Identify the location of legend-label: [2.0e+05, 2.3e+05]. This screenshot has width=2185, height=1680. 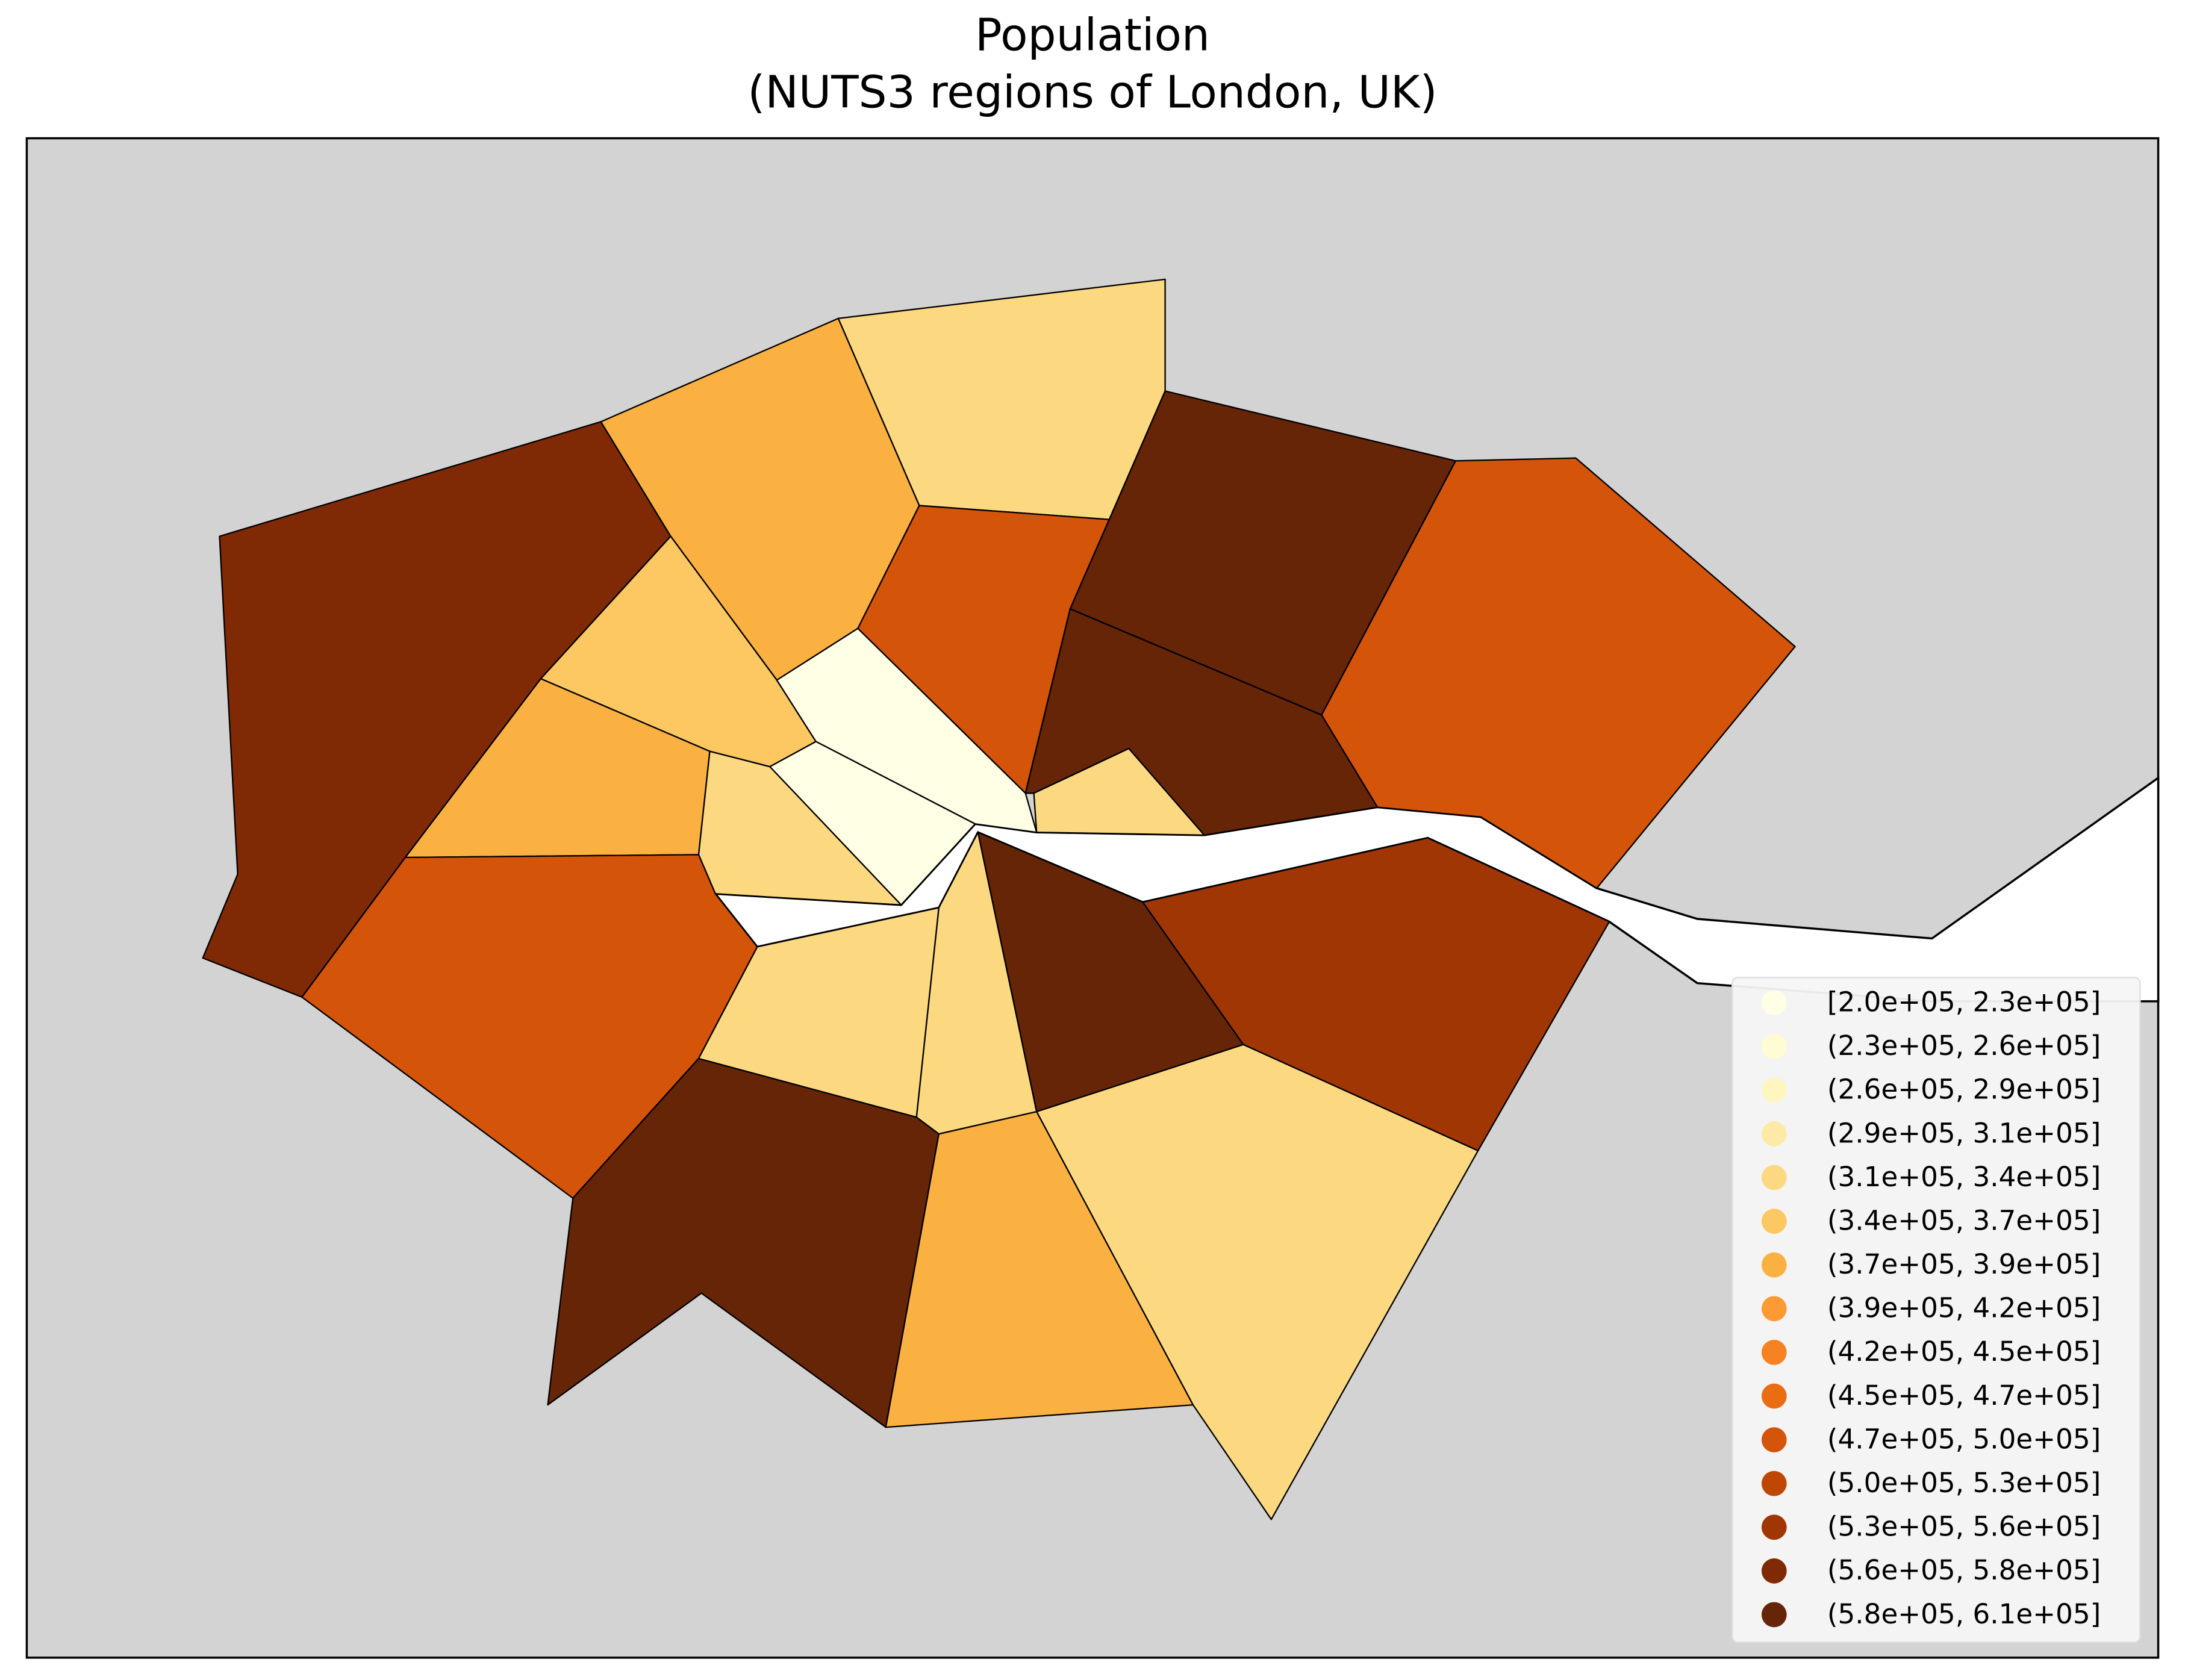
(1964, 1002).